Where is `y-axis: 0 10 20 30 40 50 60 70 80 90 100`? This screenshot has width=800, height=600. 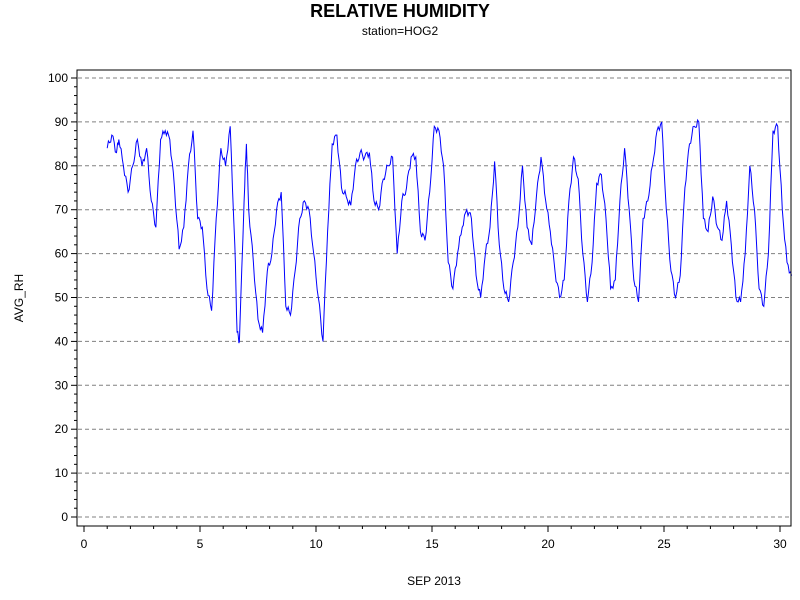 y-axis: 0 10 20 30 40 50 60 70 80 90 100 is located at coordinates (62, 297).